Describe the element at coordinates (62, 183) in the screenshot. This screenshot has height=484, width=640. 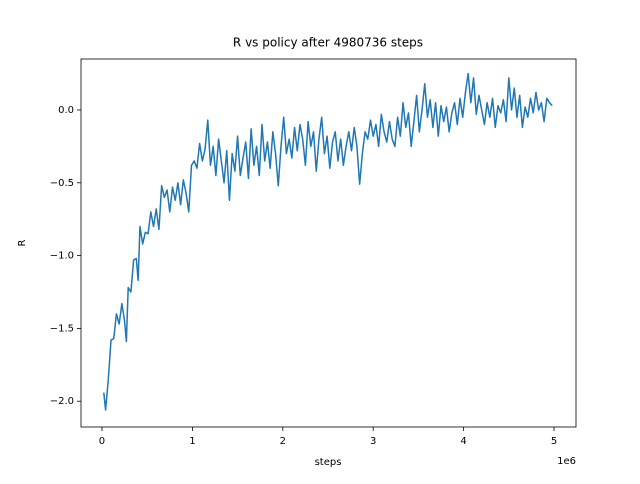
I see `y-tick-label: −0.5` at that location.